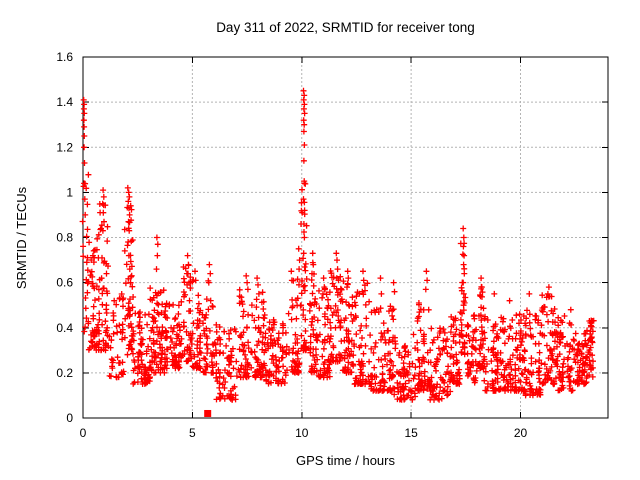 The image size is (640, 480). What do you see at coordinates (69, 418) in the screenshot?
I see `y-tick-label: 0` at bounding box center [69, 418].